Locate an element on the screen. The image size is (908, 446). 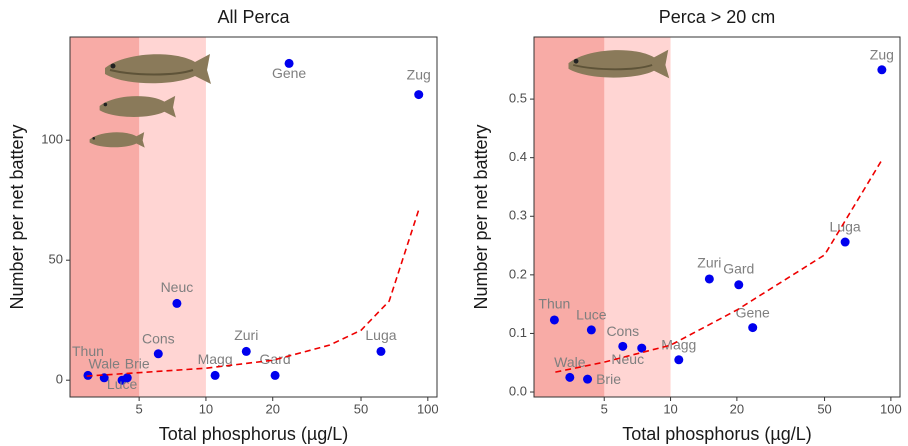
y-tick-label: 0.5 is located at coordinates (518, 98).